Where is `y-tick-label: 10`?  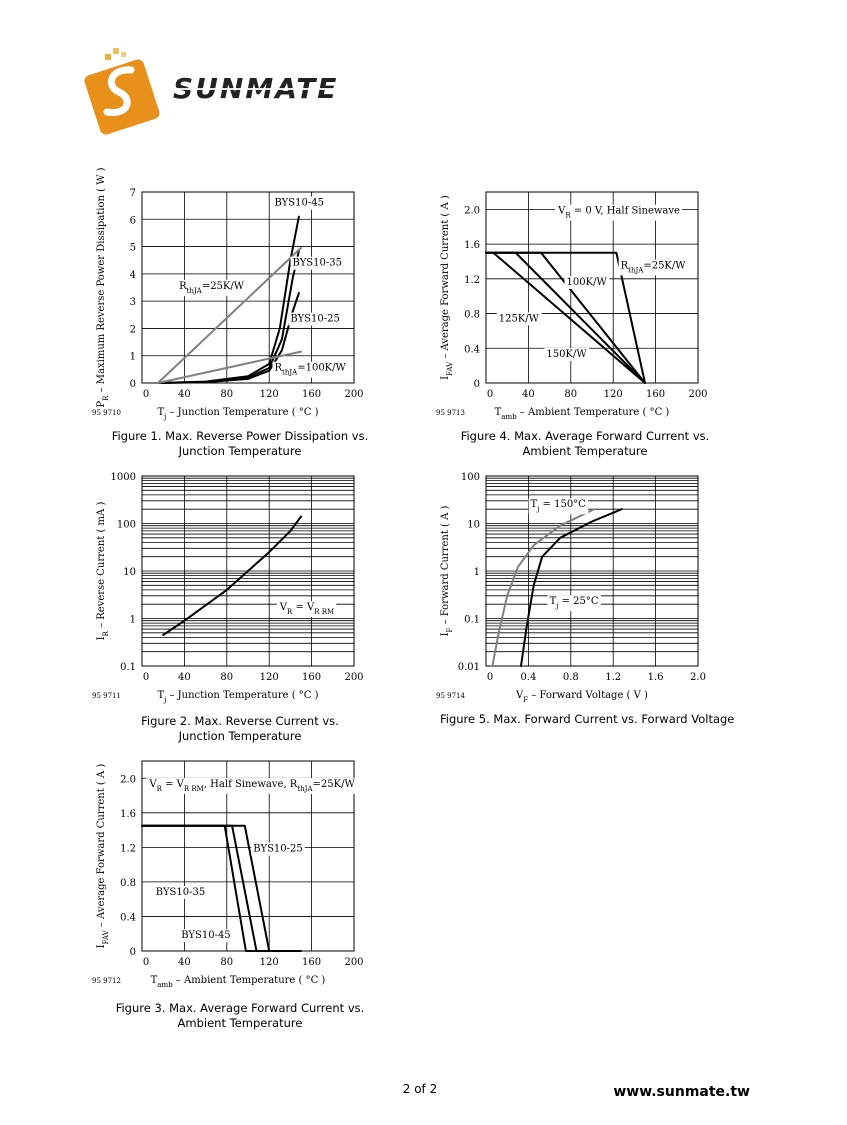 y-tick-label: 10 is located at coordinates (129, 572).